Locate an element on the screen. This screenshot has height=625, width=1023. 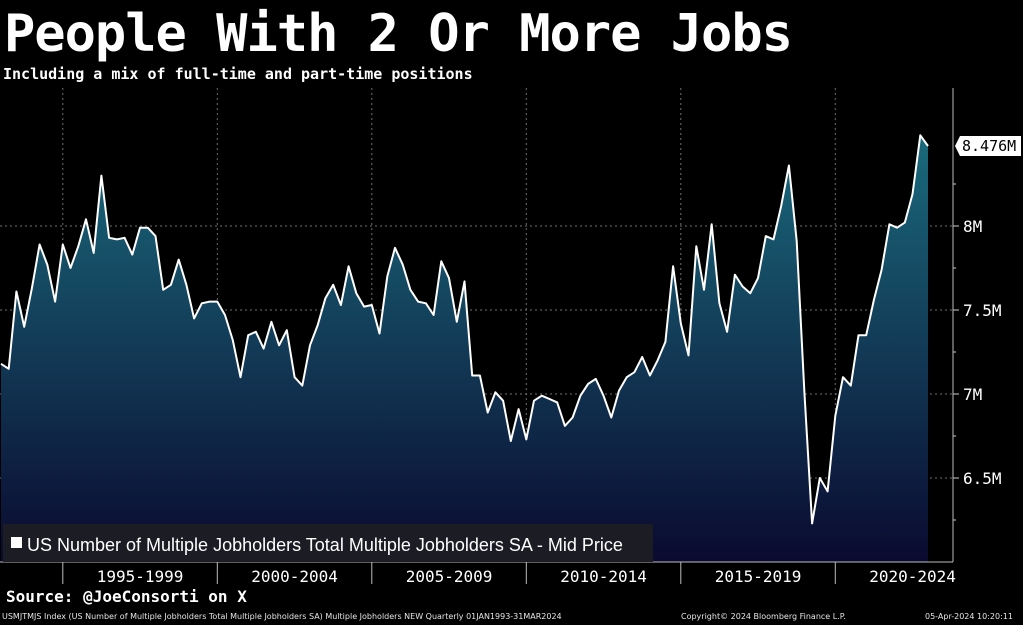
x-tick-label: 2015-2019 is located at coordinates (758, 576).